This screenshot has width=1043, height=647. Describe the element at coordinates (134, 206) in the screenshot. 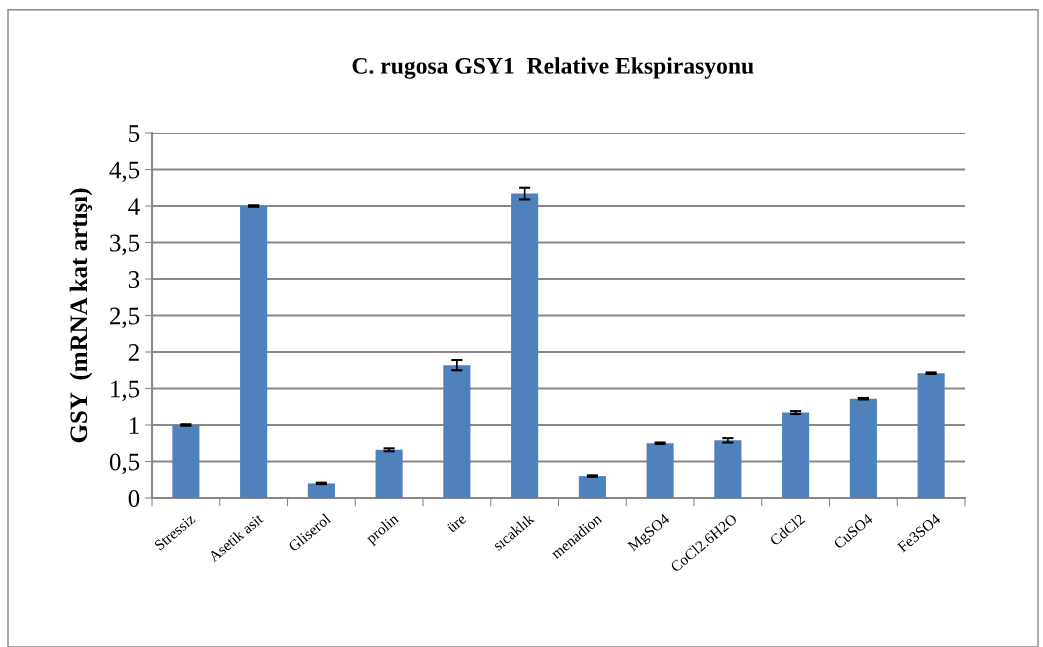

I see `y-tick-label: 4` at that location.